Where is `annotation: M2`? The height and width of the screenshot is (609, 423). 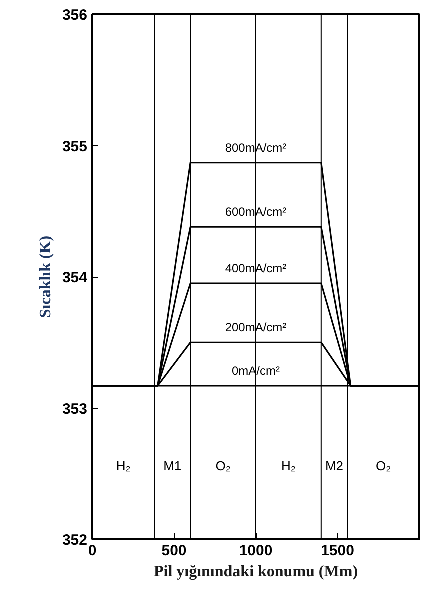 annotation: M2 is located at coordinates (334, 466).